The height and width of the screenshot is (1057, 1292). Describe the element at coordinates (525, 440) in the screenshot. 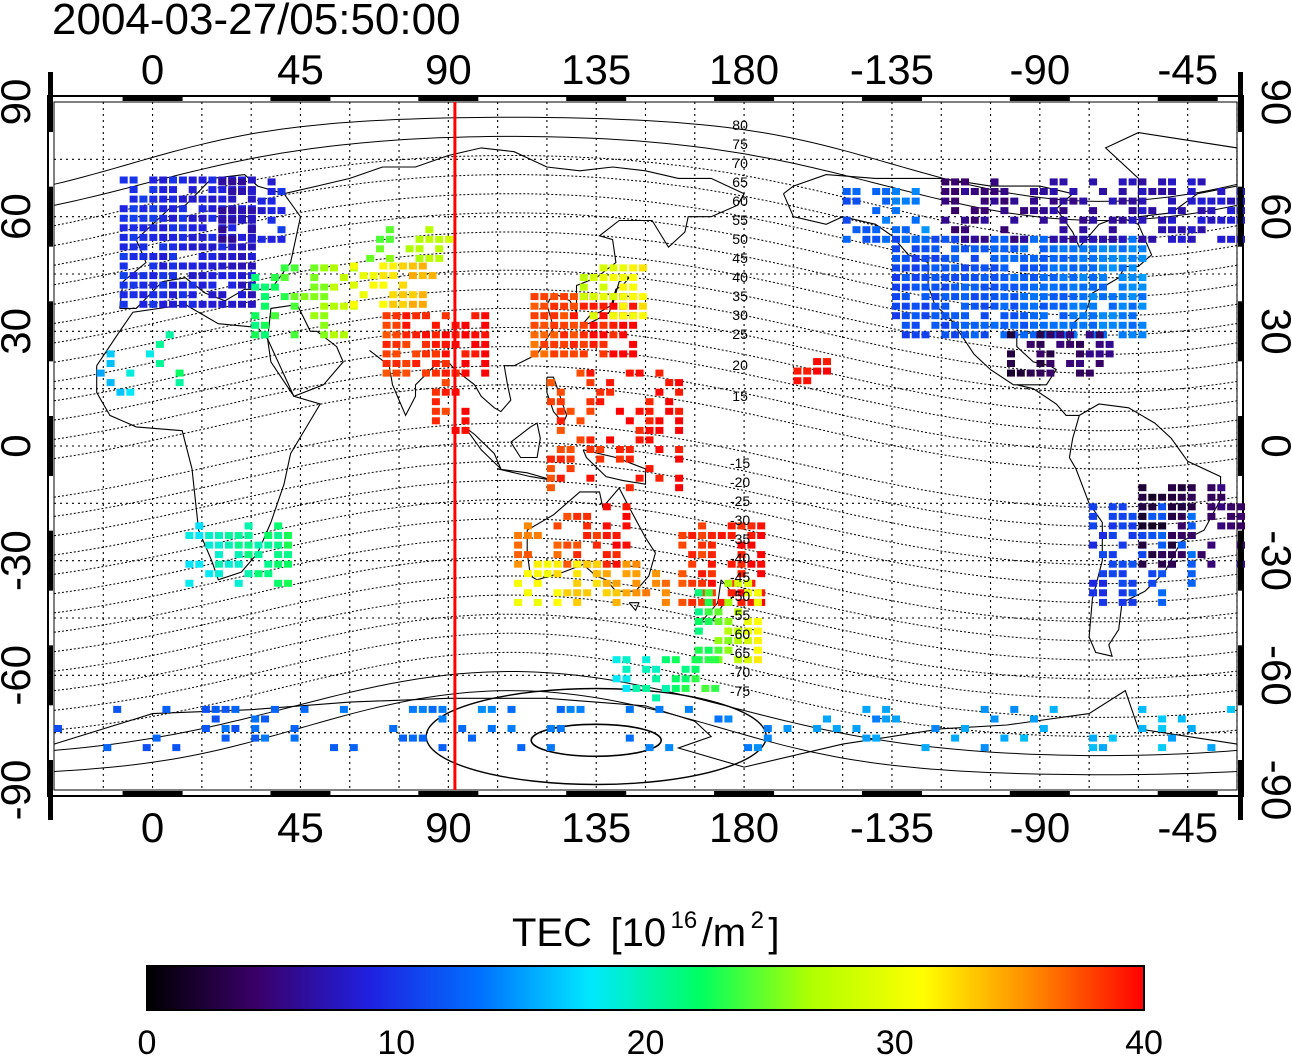

I see `coastline` at that location.